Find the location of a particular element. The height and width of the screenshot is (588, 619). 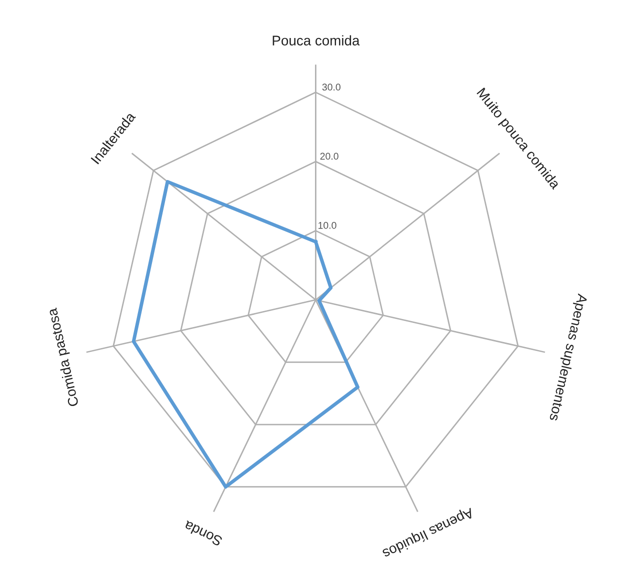

spoke-label: Comida pastosa is located at coordinates (64, 356).